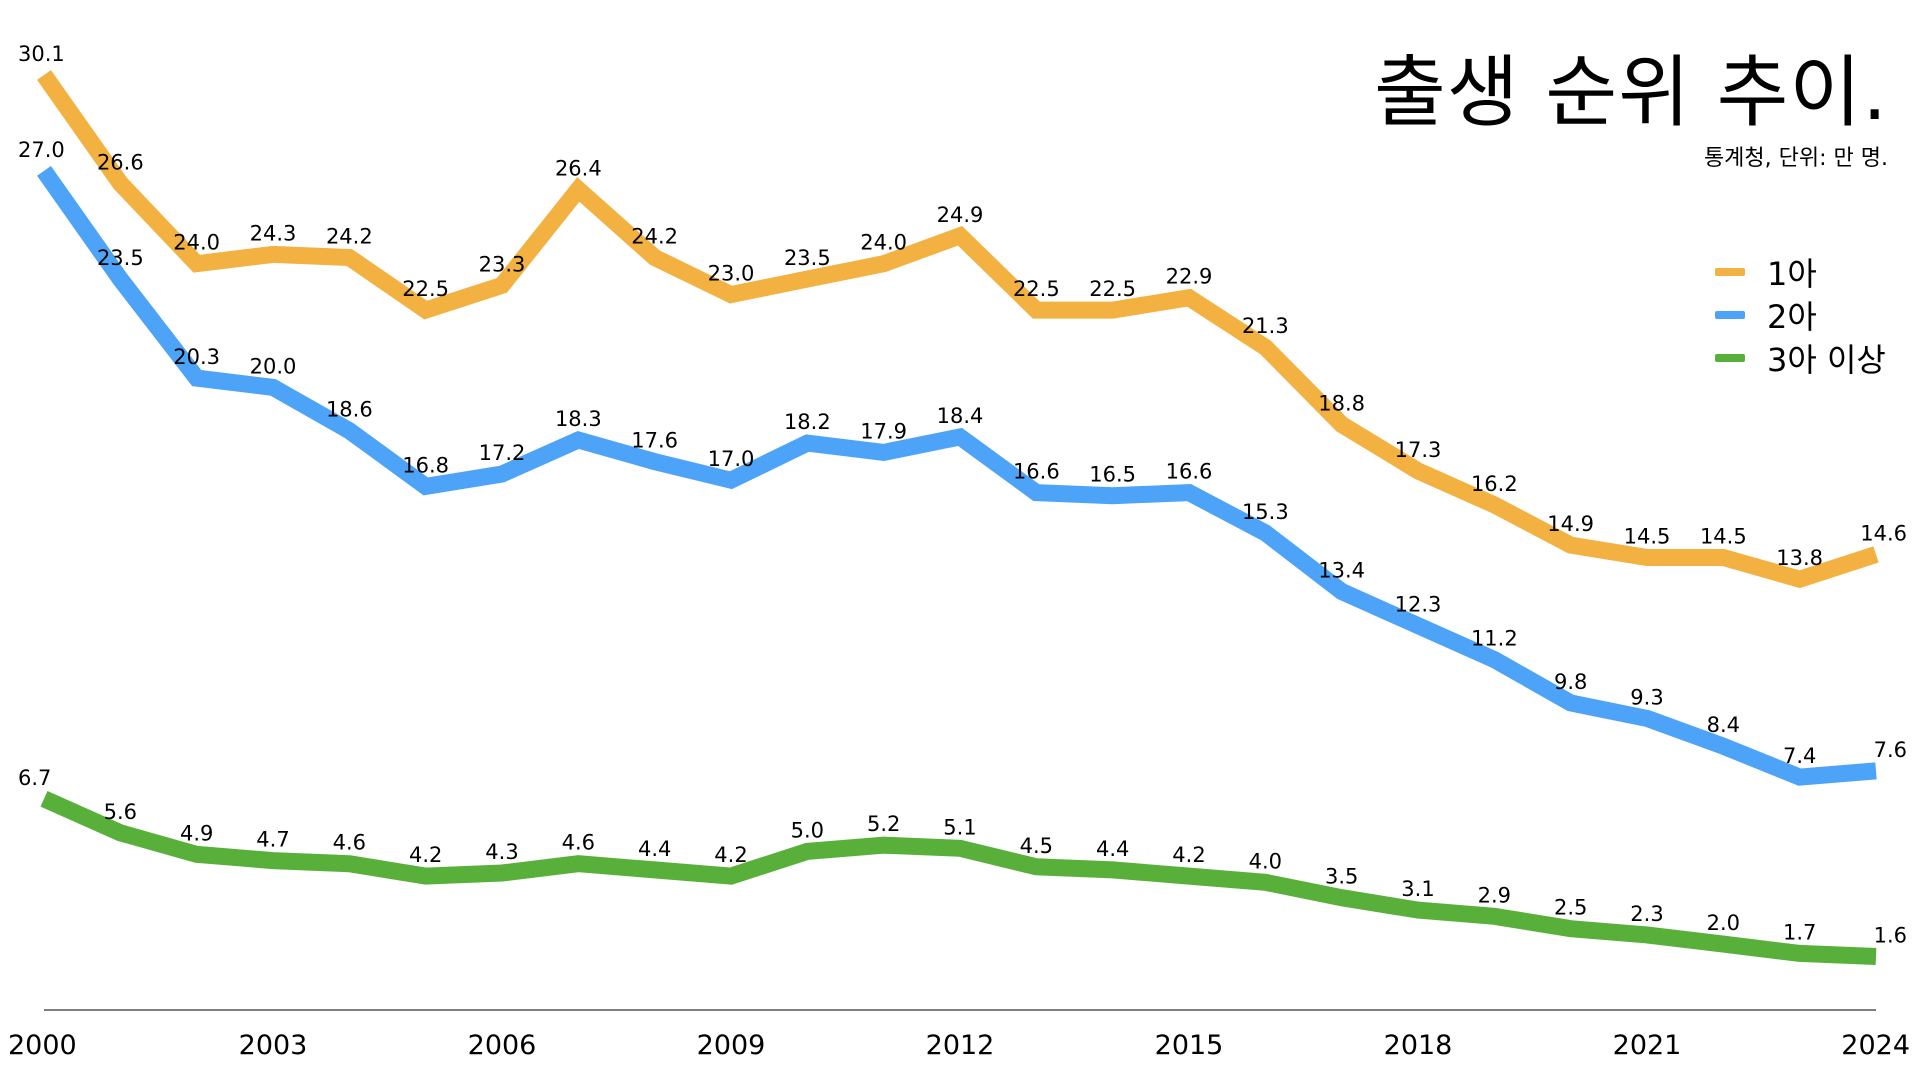  I want to click on legend-swatch-3a-plus, so click(1730, 357).